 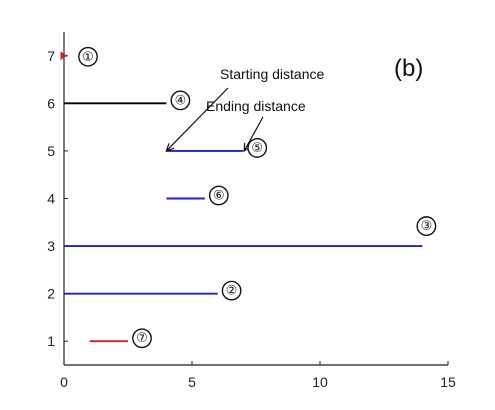 What do you see at coordinates (272, 74) in the screenshot?
I see `starting-distance-text: Starting distance` at bounding box center [272, 74].